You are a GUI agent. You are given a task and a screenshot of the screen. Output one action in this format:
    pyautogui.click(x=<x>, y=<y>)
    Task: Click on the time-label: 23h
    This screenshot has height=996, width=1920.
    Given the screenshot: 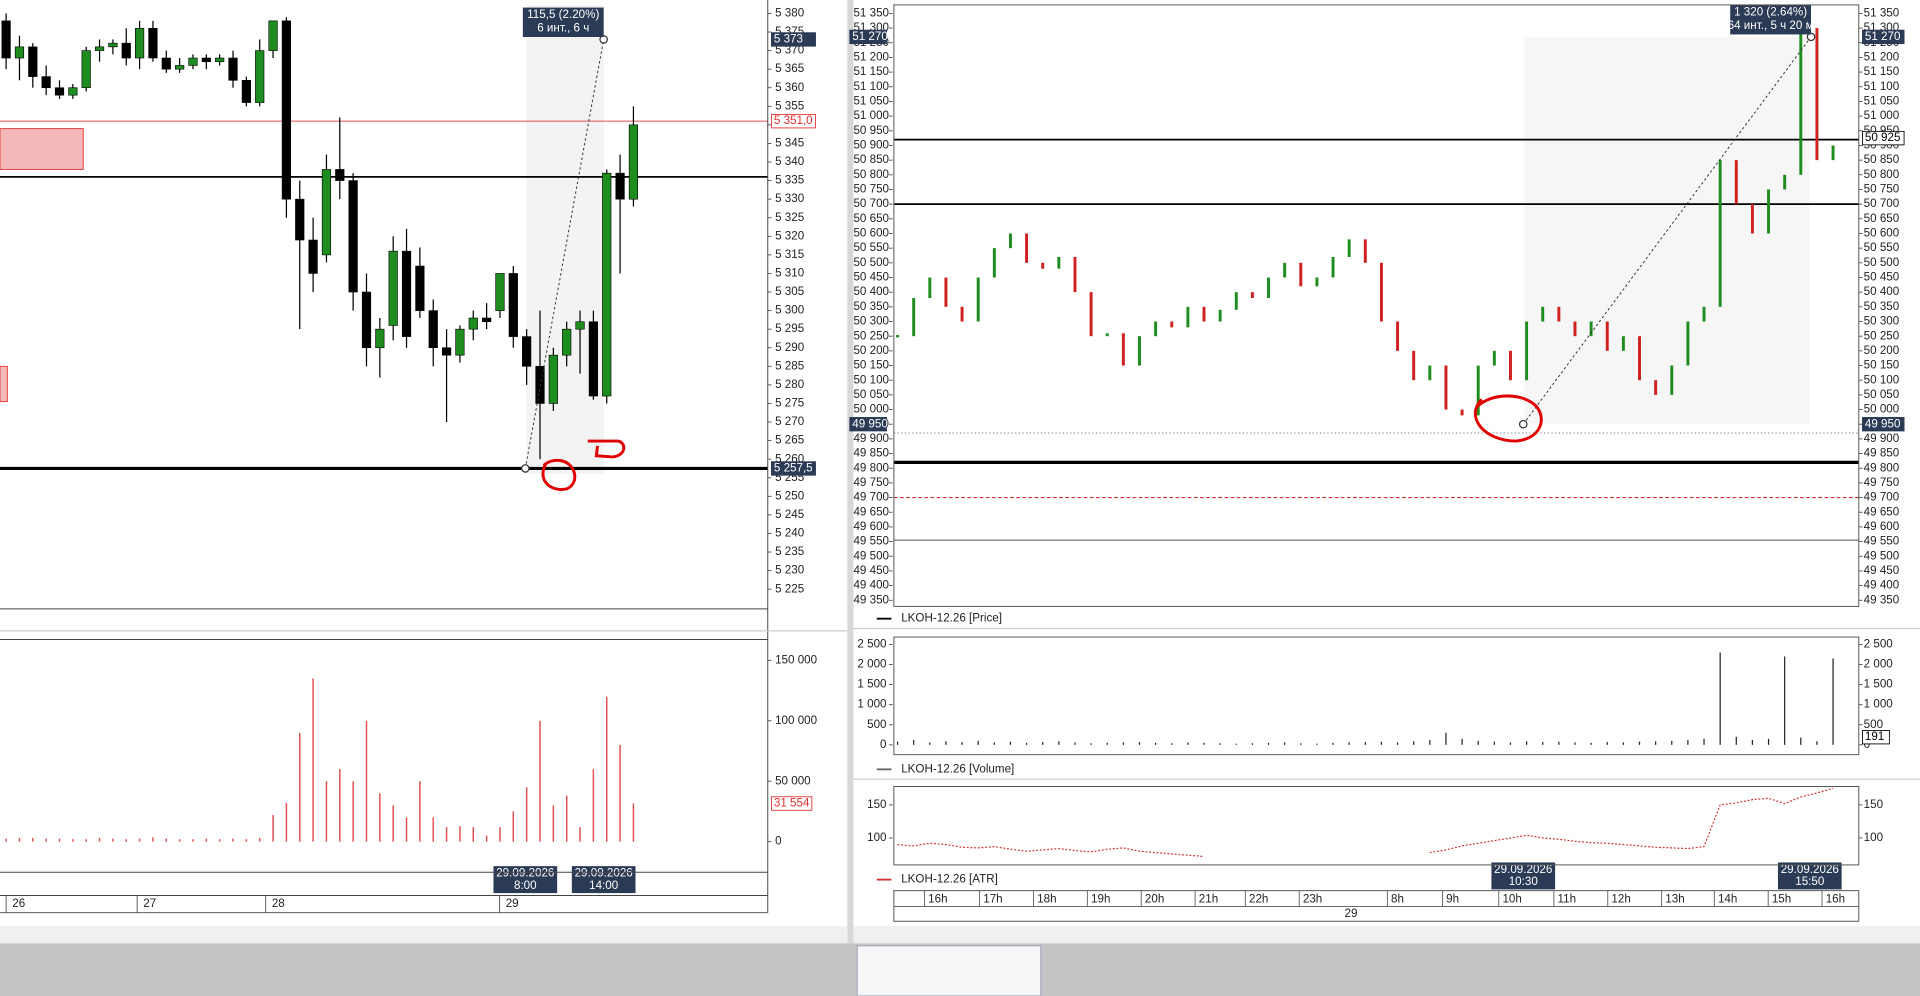 What is the action you would take?
    pyautogui.click(x=1312, y=898)
    